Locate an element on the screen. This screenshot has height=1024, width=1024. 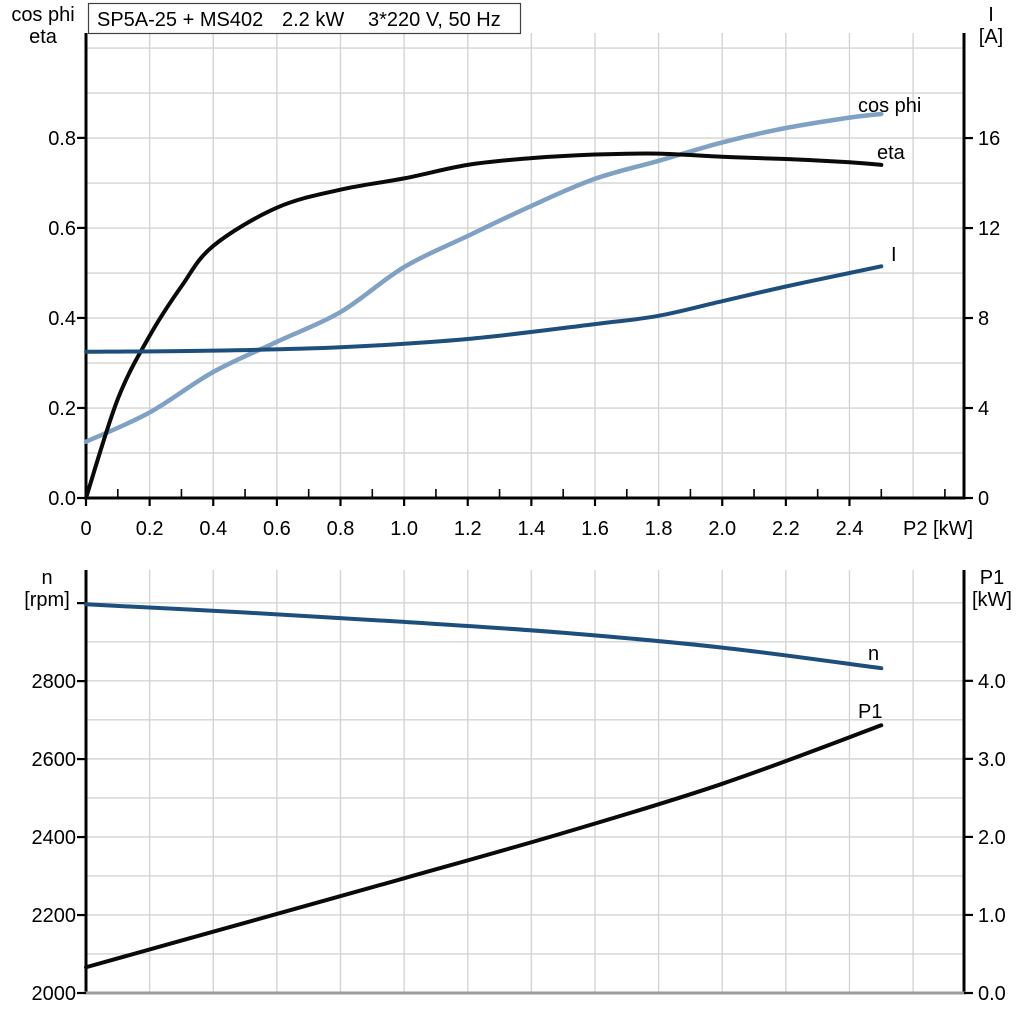
title-voltage-frequency: 3*220 V, 50 Hz is located at coordinates (434, 20).